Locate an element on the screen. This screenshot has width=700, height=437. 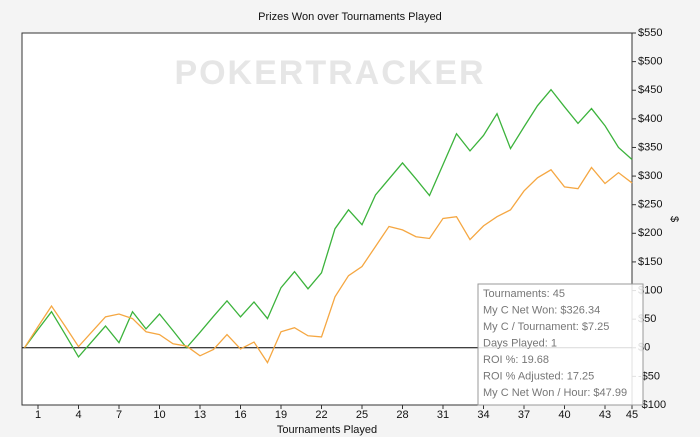
watermark: POKERTRACKER is located at coordinates (329, 73).